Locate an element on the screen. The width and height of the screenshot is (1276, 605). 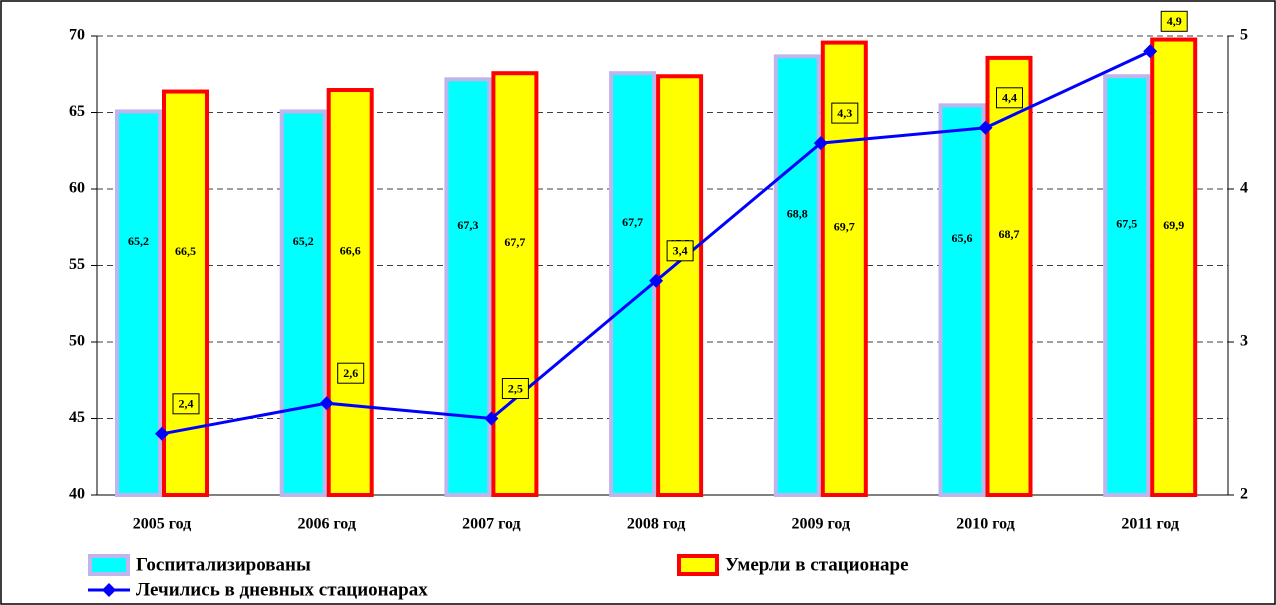
value-label: 2,6 is located at coordinates (350, 373).